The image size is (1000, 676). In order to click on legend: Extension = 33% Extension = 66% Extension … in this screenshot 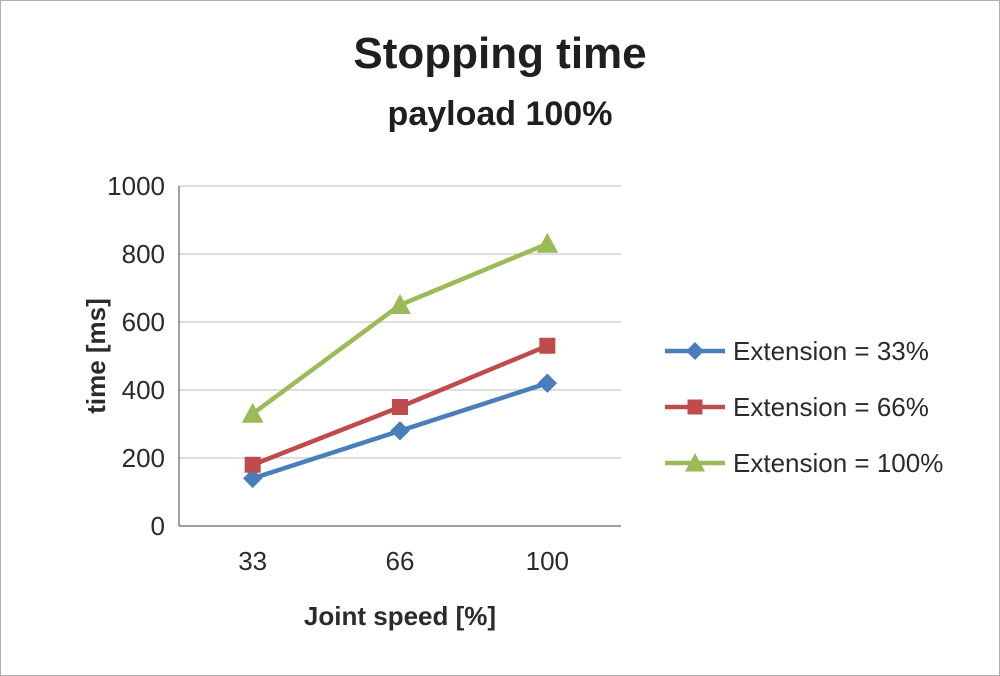, I will do `click(803, 407)`.